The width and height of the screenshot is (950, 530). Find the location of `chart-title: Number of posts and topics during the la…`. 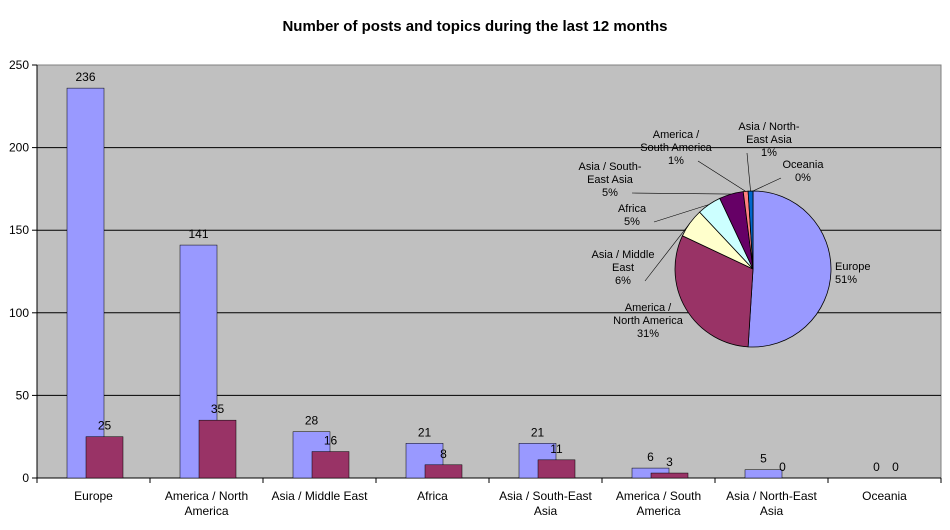

chart-title: Number of posts and topics during the la… is located at coordinates (475, 26).